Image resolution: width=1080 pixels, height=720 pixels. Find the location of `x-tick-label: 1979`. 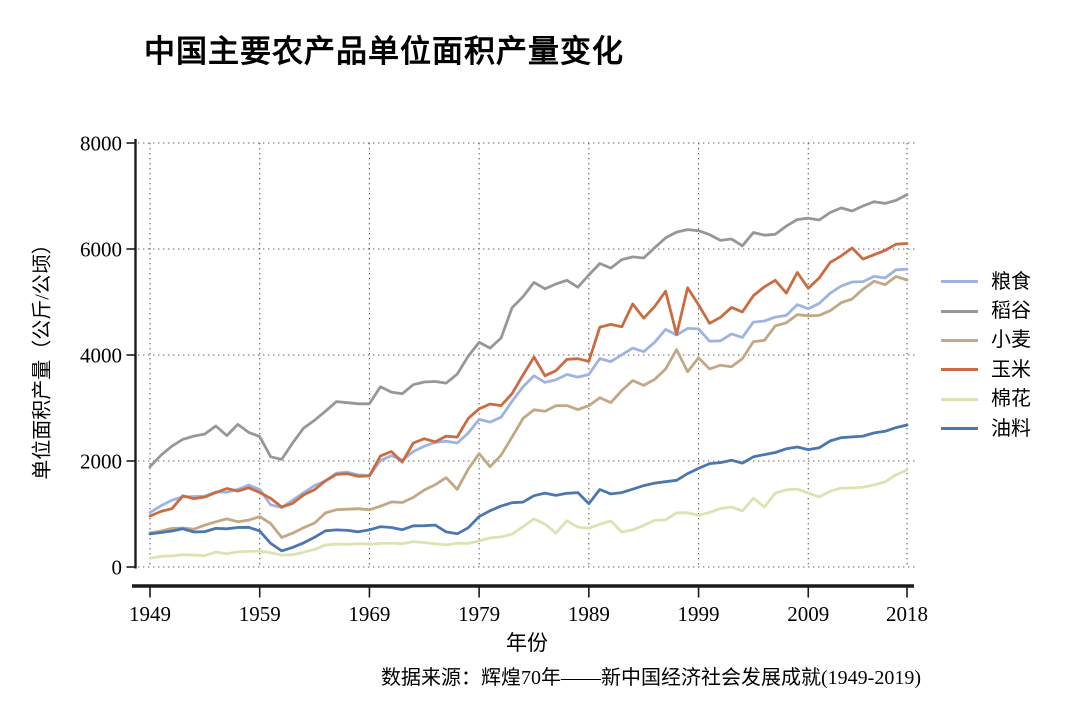

x-tick-label: 1979 is located at coordinates (479, 614).